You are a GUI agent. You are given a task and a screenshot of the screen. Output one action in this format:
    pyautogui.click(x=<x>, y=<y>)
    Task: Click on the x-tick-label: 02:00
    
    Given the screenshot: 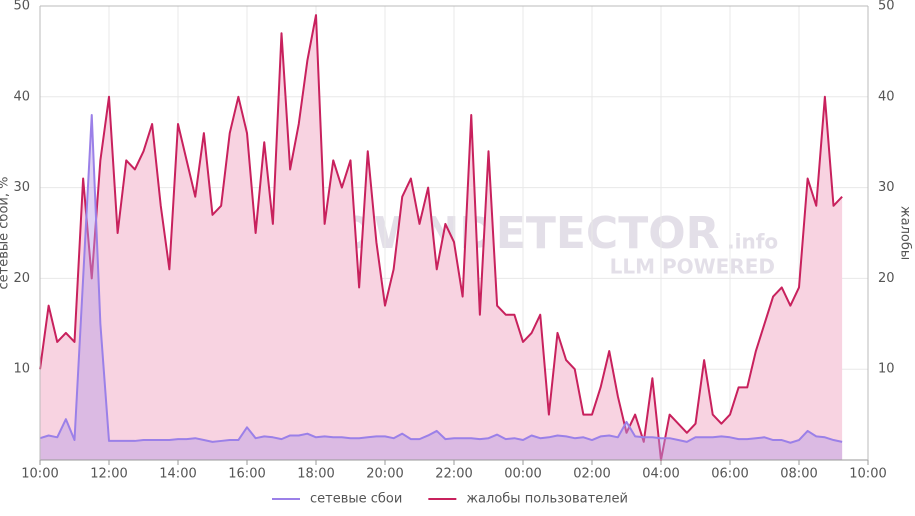 What is the action you would take?
    pyautogui.click(x=591, y=474)
    